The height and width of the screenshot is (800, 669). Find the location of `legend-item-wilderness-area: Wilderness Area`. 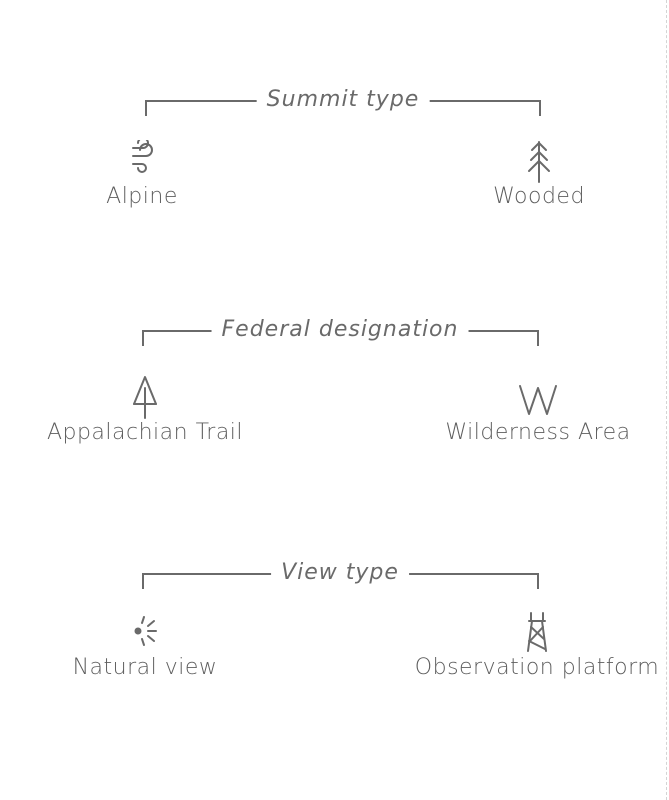

legend-item-wilderness-area: Wilderness Area is located at coordinates (538, 413).